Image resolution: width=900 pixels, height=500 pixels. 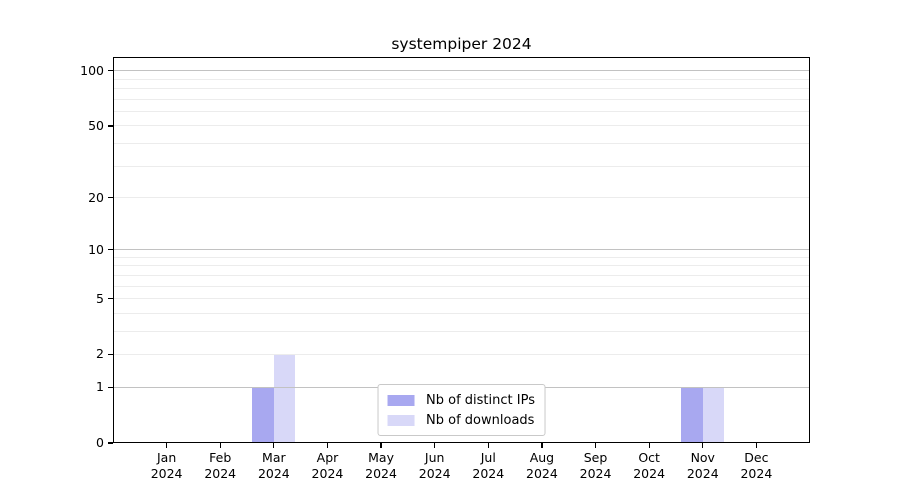 What do you see at coordinates (381, 457) in the screenshot?
I see `x-tick-month: May` at bounding box center [381, 457].